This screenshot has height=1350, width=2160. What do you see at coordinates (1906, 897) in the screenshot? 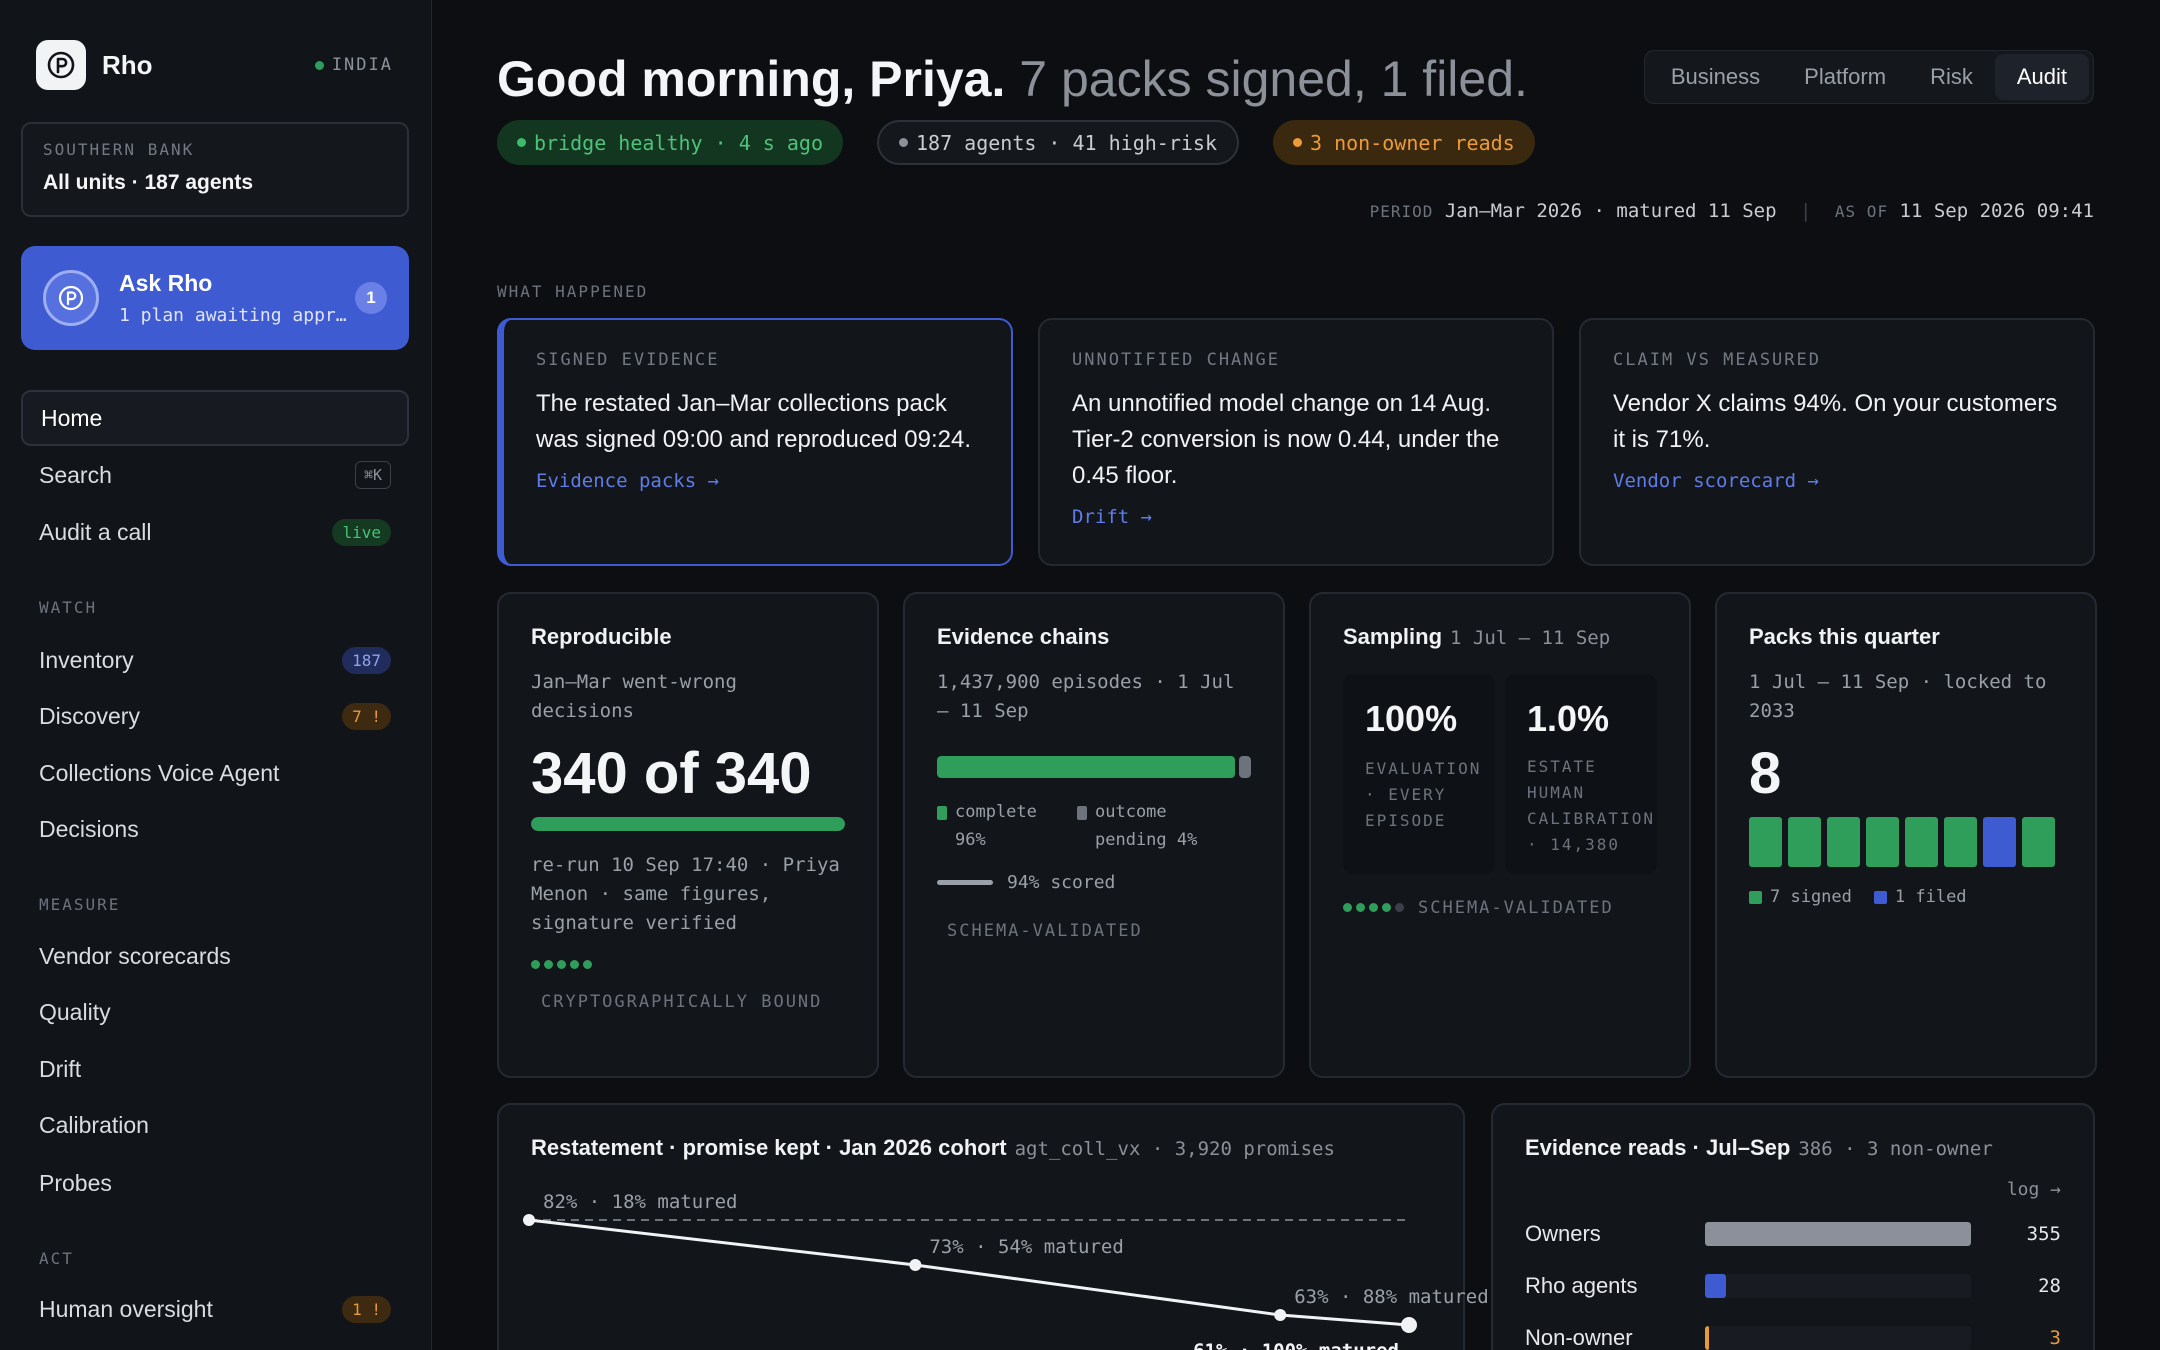
I see `packs-legend: 7 signed 1 filed` at bounding box center [1906, 897].